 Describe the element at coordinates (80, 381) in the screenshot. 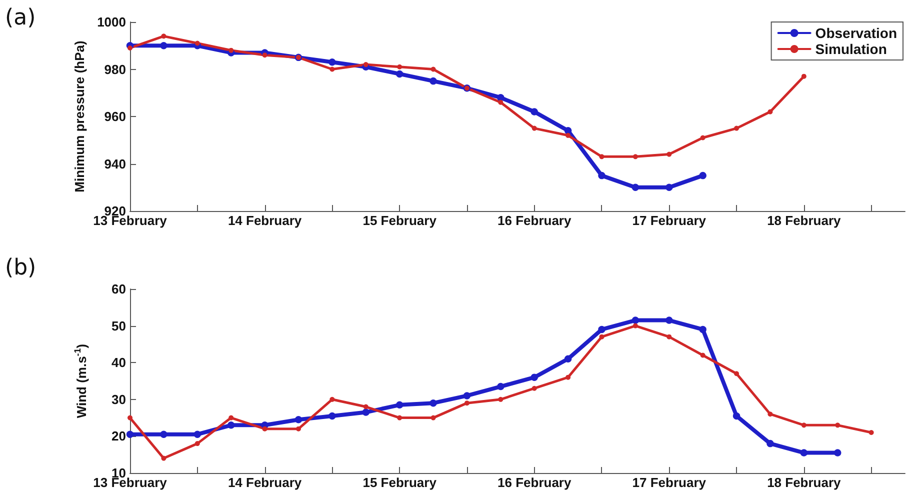

I see `y-axis-title: Wind (m.s-1)` at that location.